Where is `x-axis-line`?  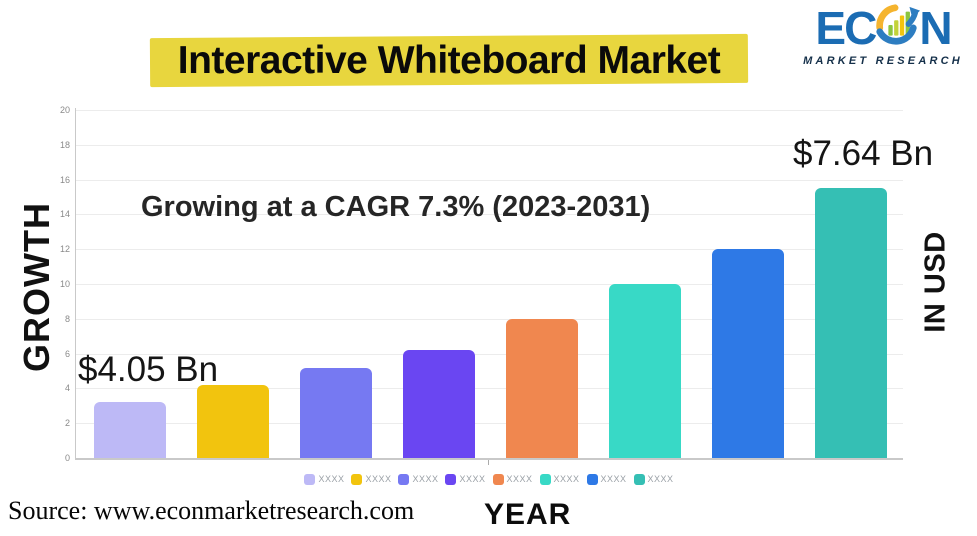 x-axis-line is located at coordinates (489, 459).